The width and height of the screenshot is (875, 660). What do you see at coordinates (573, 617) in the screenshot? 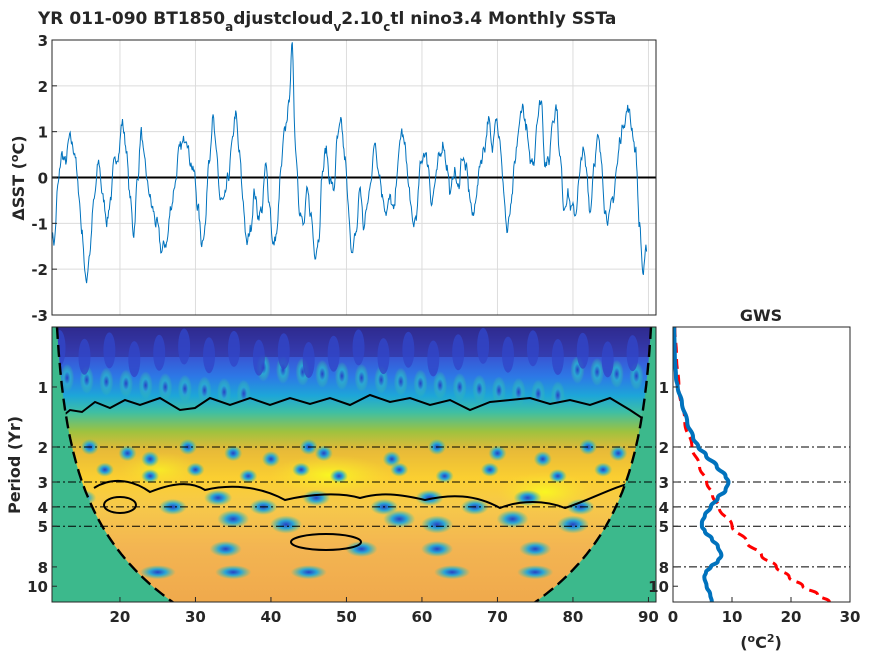
I see `wavelet-x-tick-label: 80` at bounding box center [573, 617].